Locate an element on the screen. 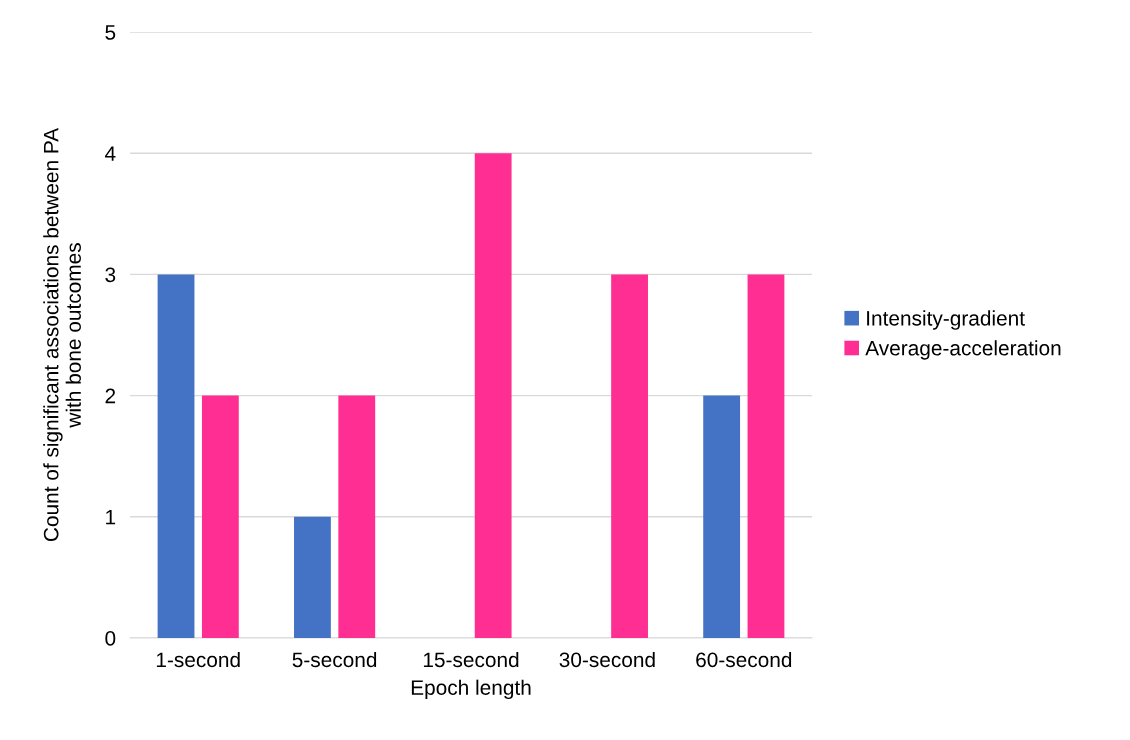 The width and height of the screenshot is (1130, 740). x-tick-label: 5-second is located at coordinates (334, 659).